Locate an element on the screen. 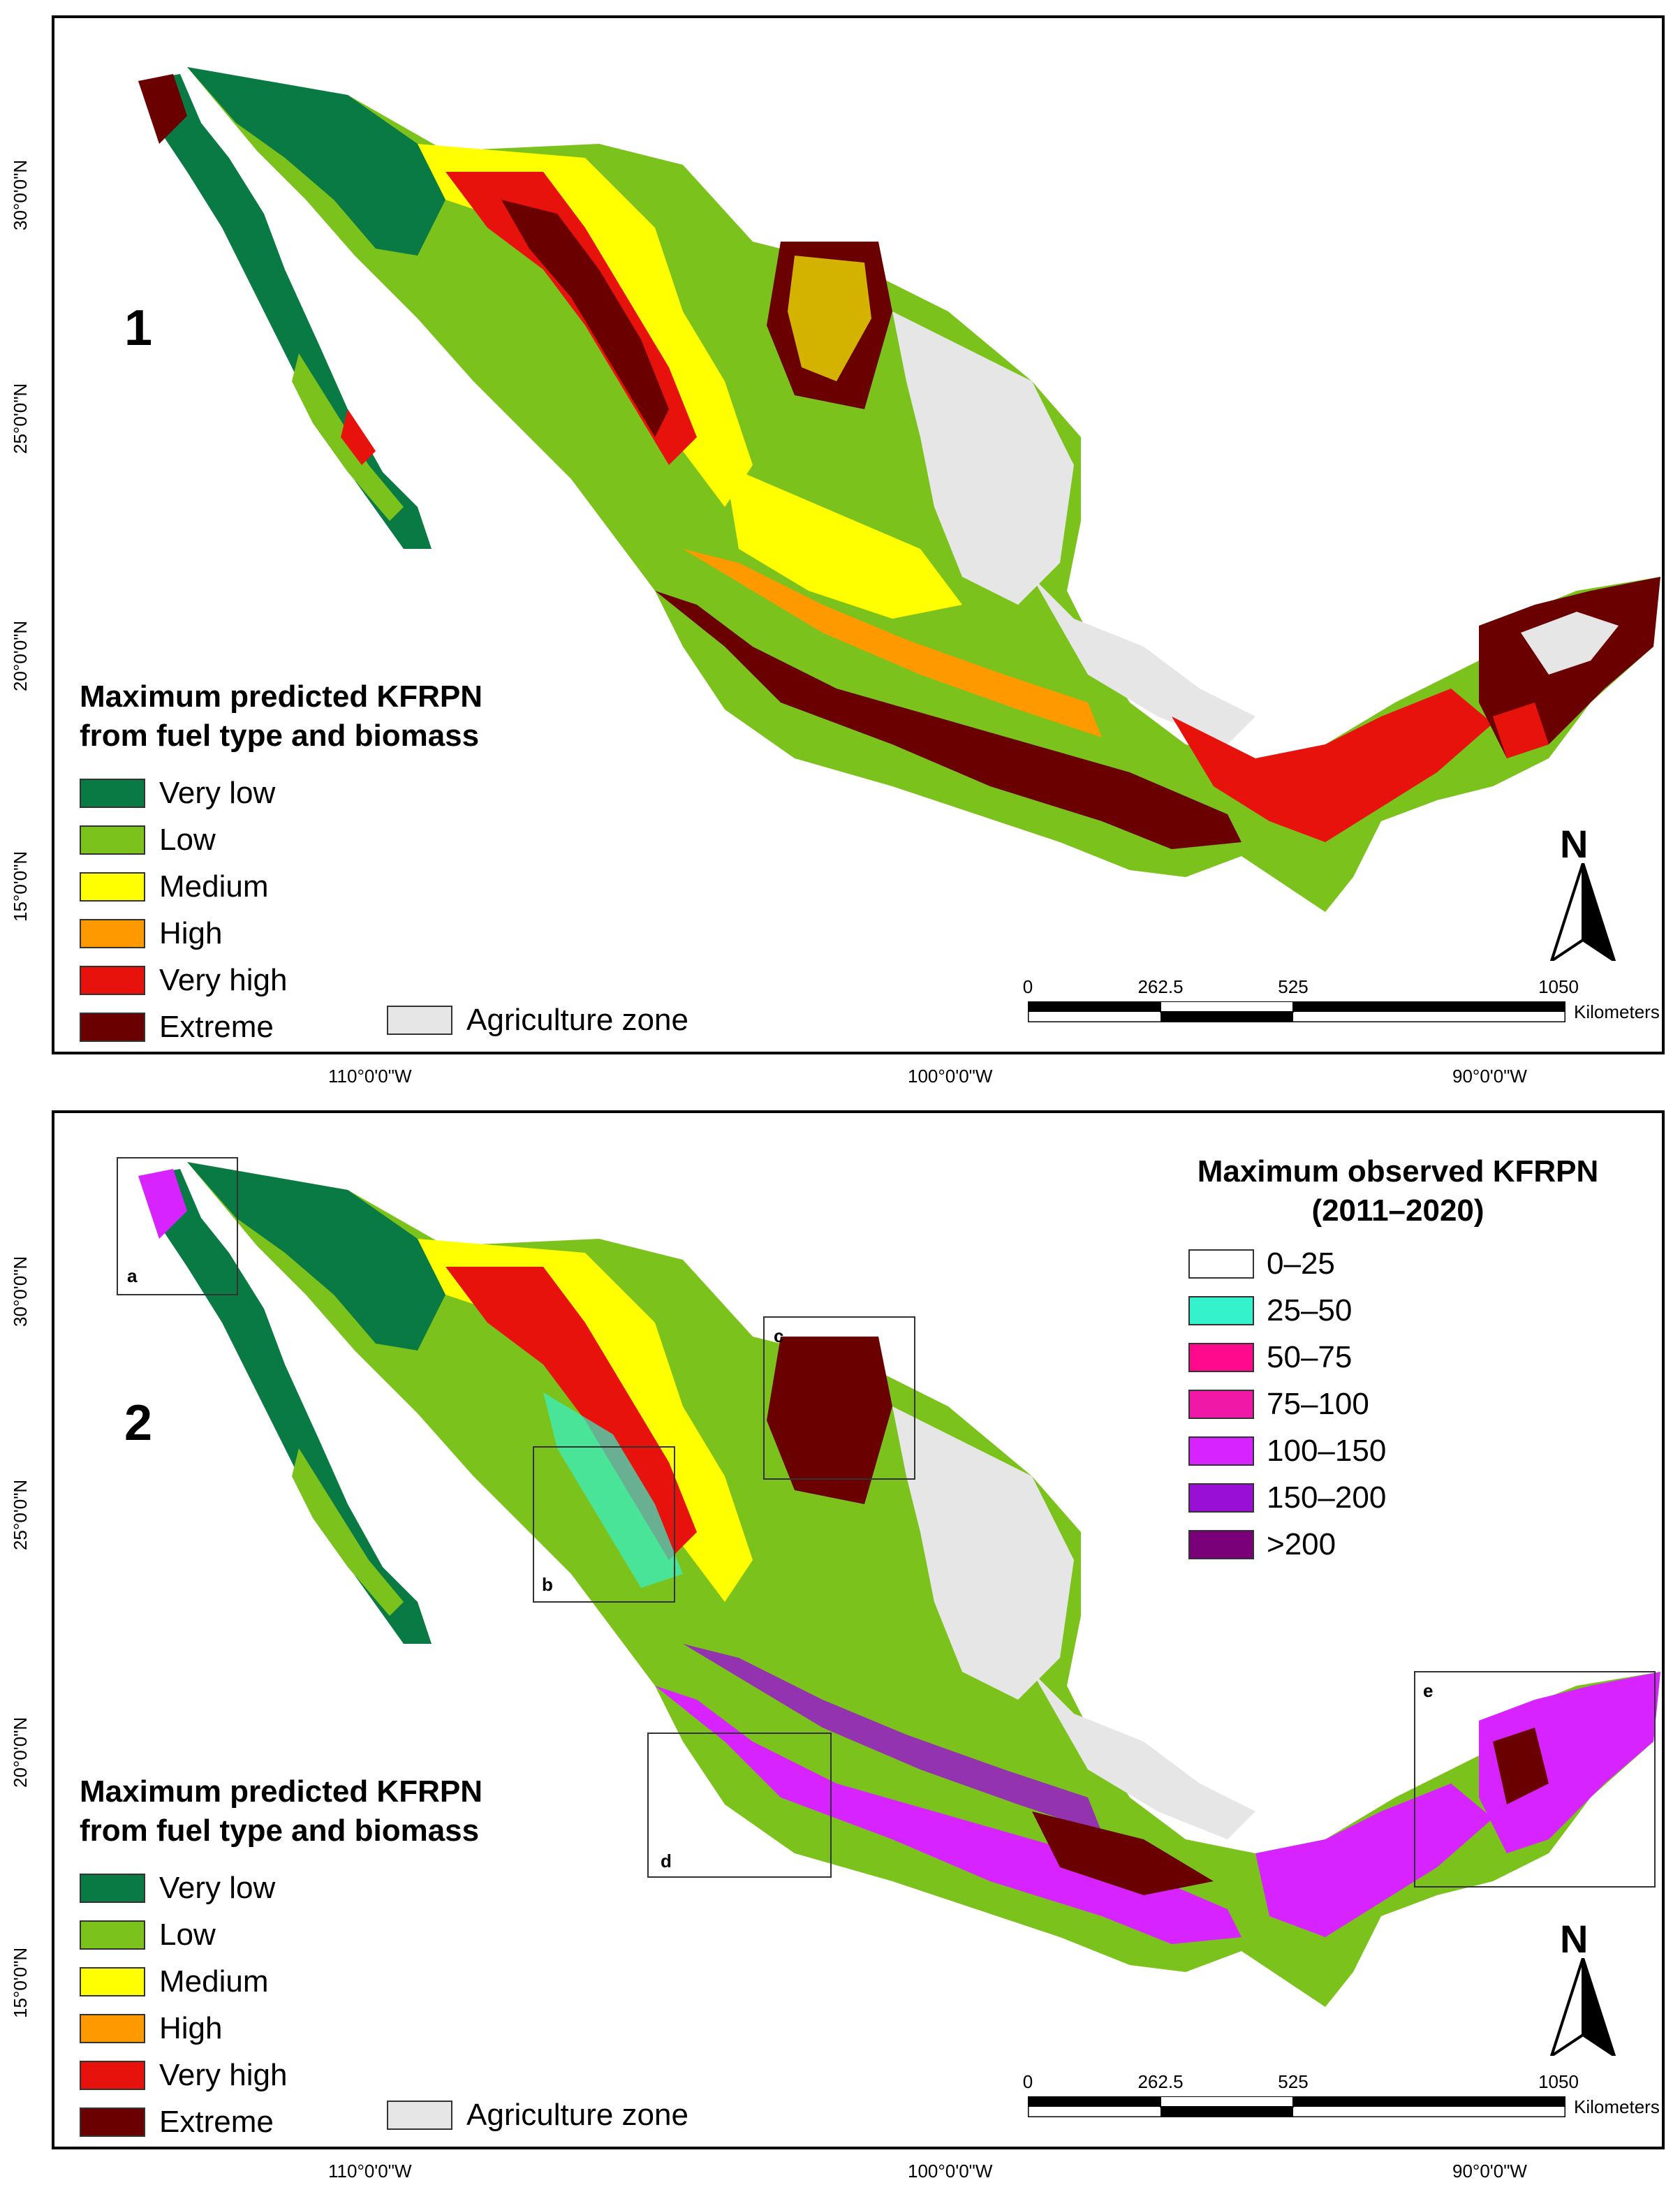 The image size is (1680, 2192). panel-number: 2 is located at coordinates (138, 1423).